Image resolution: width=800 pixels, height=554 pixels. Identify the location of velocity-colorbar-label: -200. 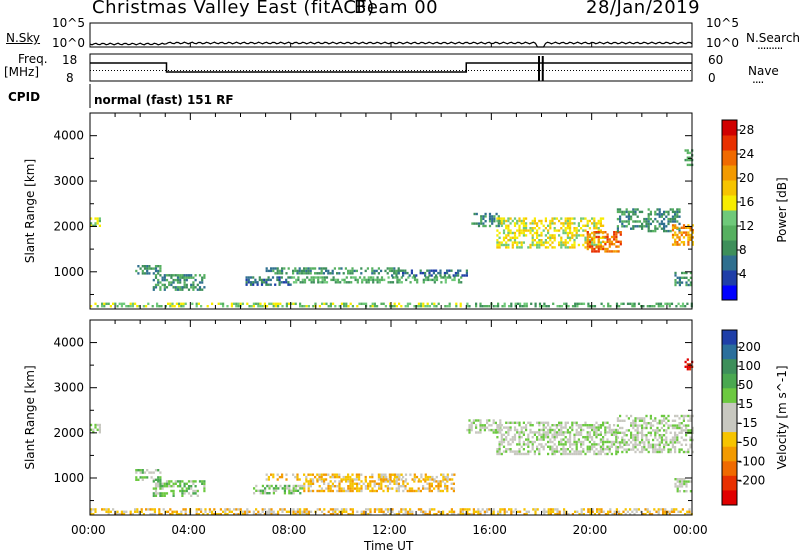
(751, 480).